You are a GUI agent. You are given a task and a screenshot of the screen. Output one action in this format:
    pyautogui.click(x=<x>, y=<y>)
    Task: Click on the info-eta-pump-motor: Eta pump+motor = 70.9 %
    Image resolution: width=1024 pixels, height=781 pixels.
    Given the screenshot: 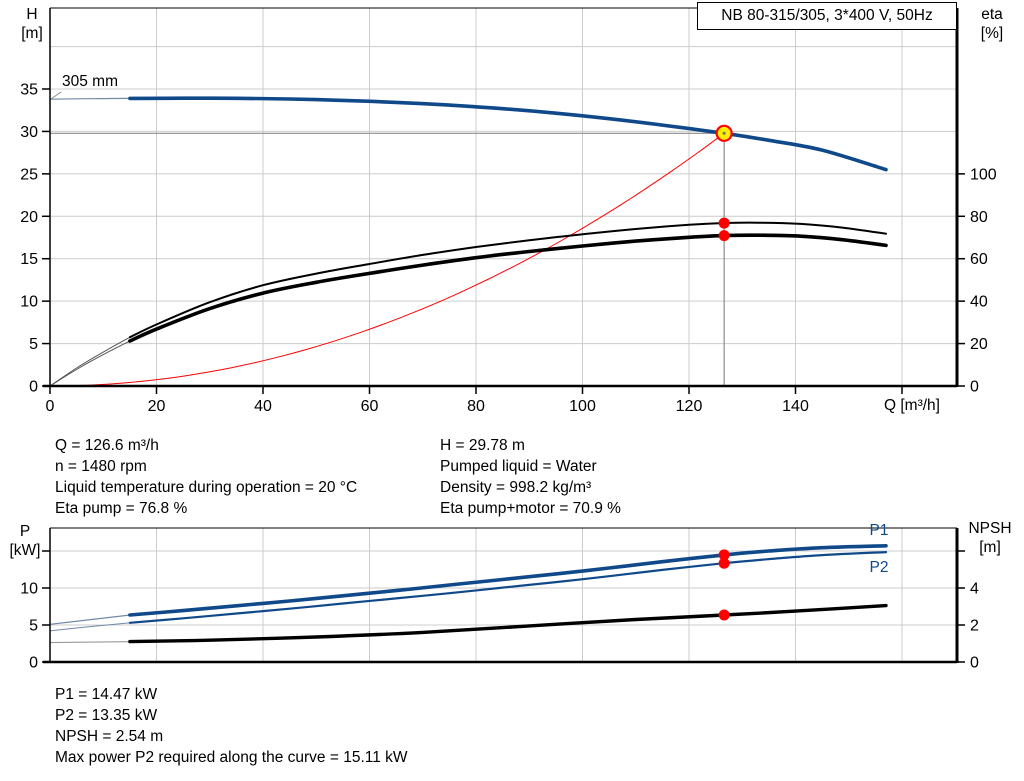 What is the action you would take?
    pyautogui.click(x=530, y=508)
    